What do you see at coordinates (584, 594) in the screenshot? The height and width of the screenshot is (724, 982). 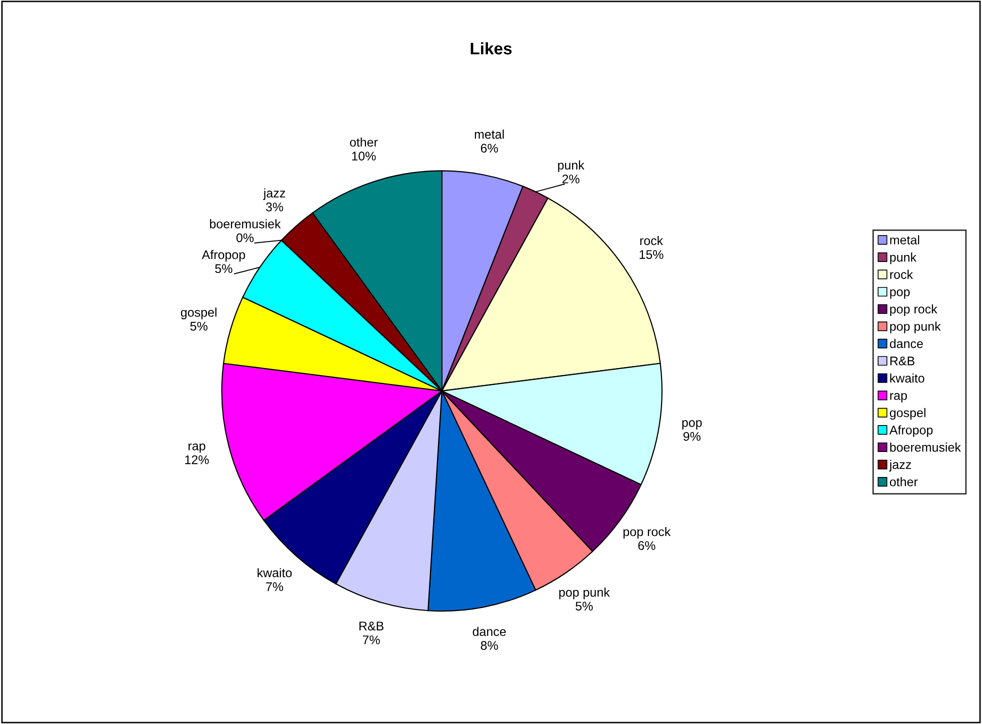 I see `slice-label: pop punk` at bounding box center [584, 594].